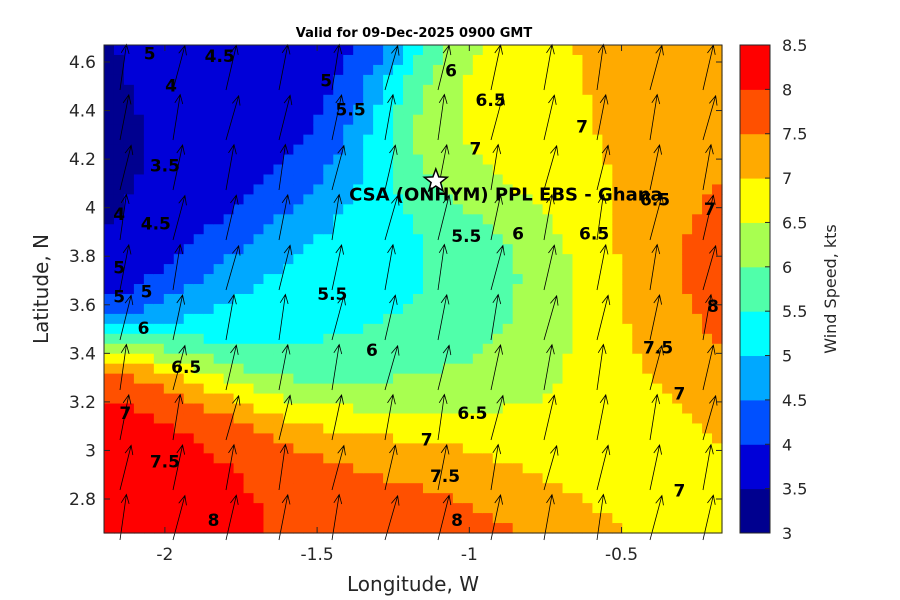  I want to click on contour-label: 4, so click(119, 215).